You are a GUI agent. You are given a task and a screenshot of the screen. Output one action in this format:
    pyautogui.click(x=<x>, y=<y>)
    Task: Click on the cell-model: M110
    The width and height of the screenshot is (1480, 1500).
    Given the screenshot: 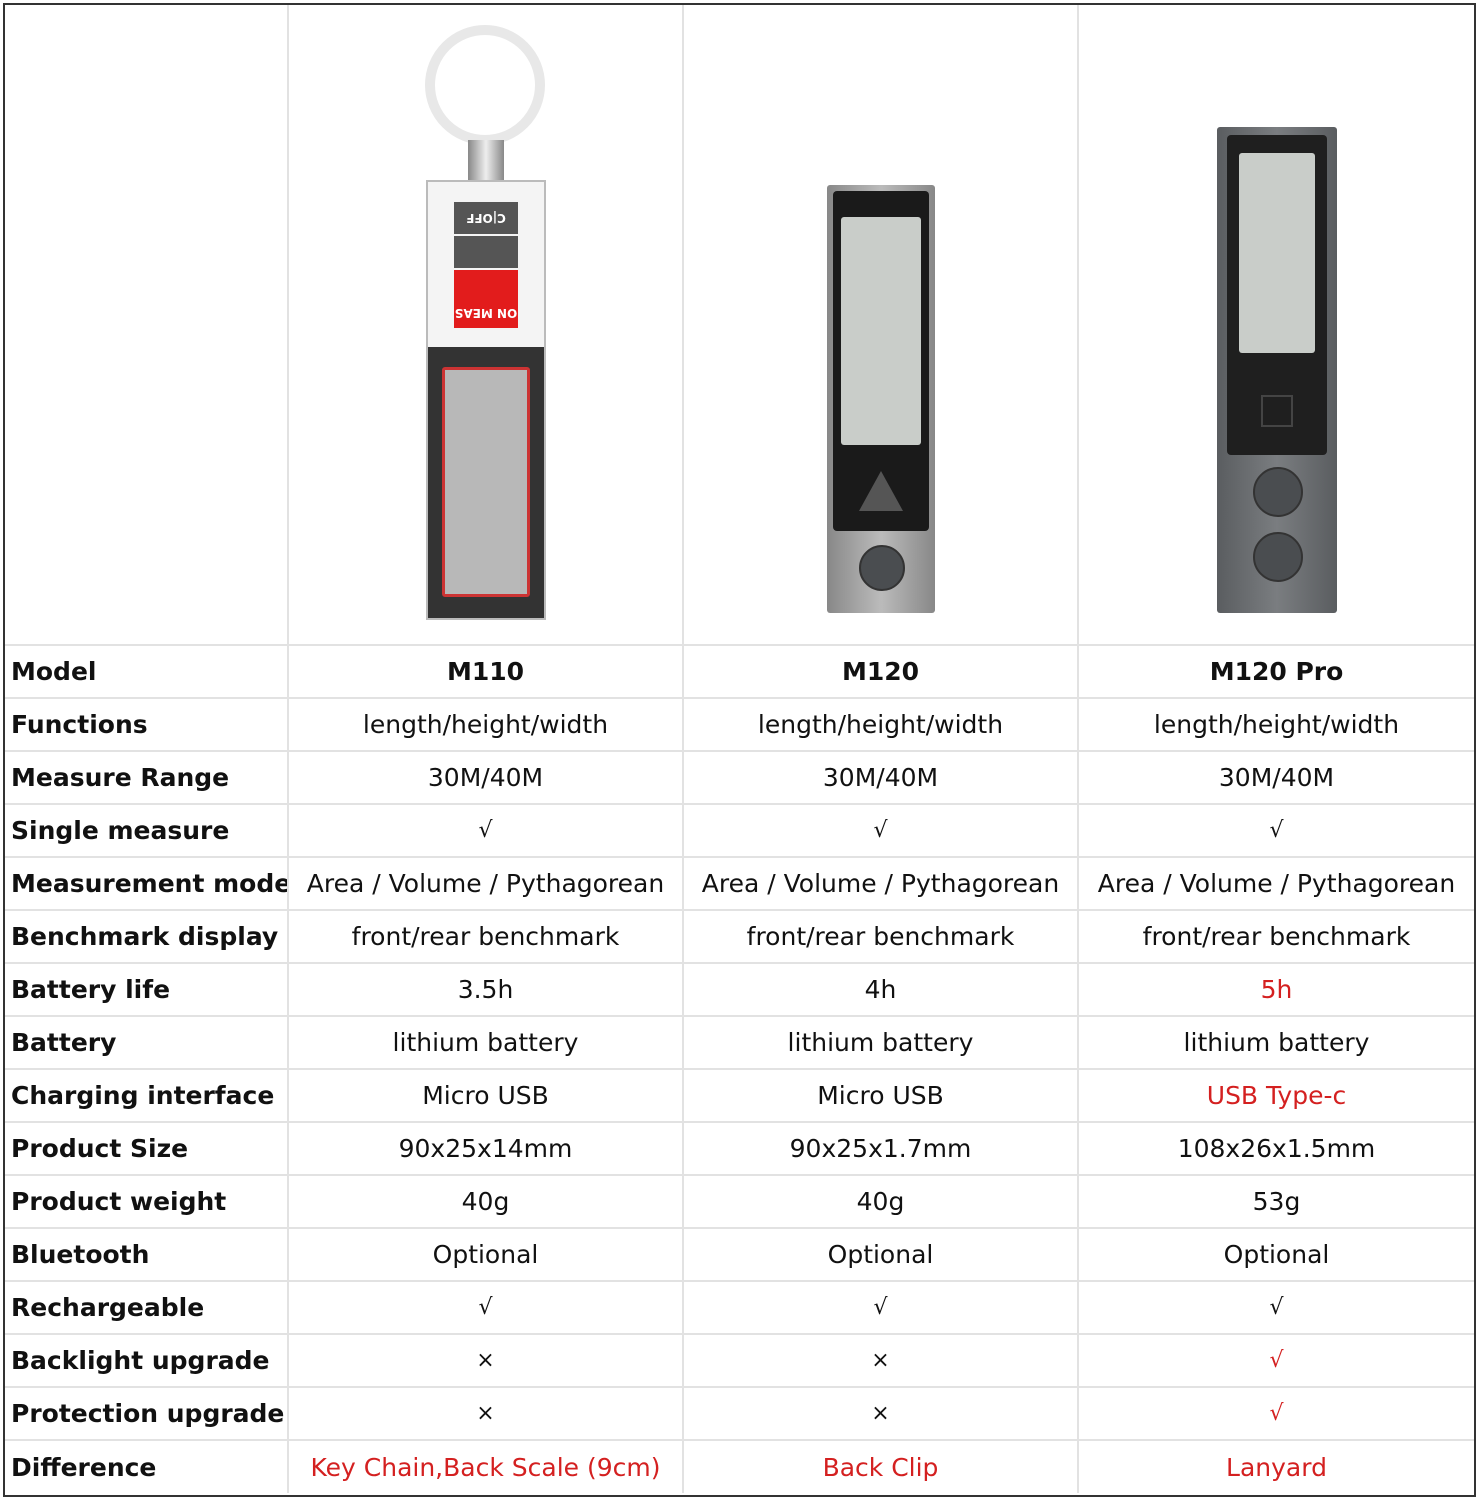 What is the action you would take?
    pyautogui.click(x=485, y=671)
    